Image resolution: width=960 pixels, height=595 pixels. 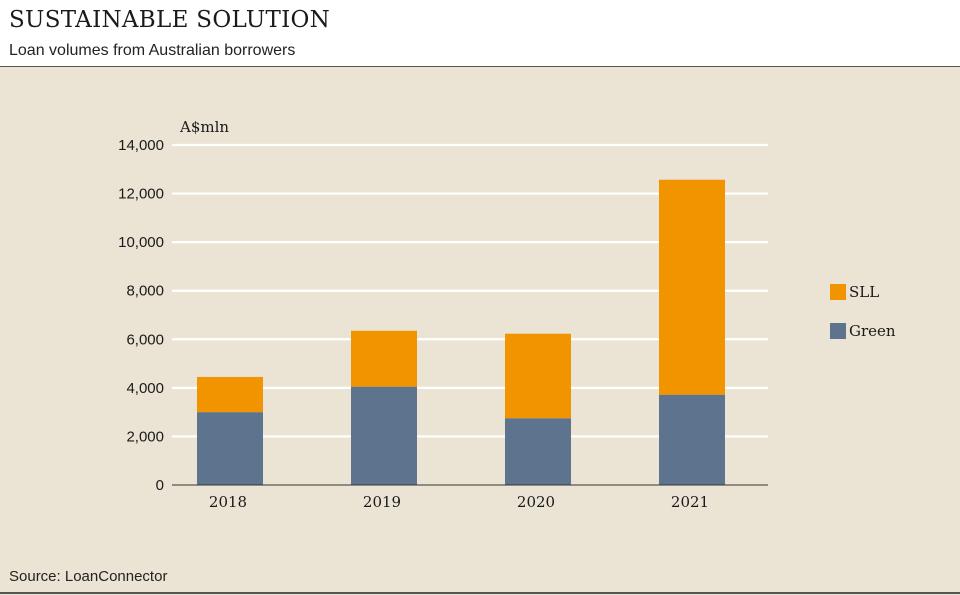 I want to click on y-tick-label: 2,000, so click(x=145, y=436).